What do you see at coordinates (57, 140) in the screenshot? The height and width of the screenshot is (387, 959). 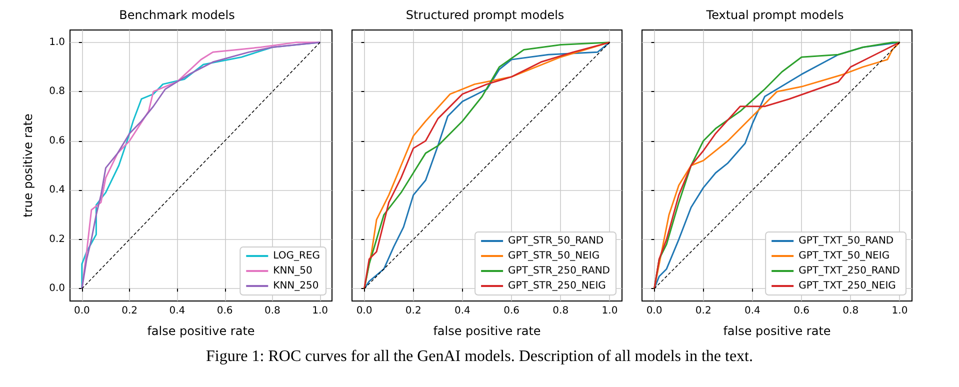 I see `y-tick-label: 0.6` at bounding box center [57, 140].